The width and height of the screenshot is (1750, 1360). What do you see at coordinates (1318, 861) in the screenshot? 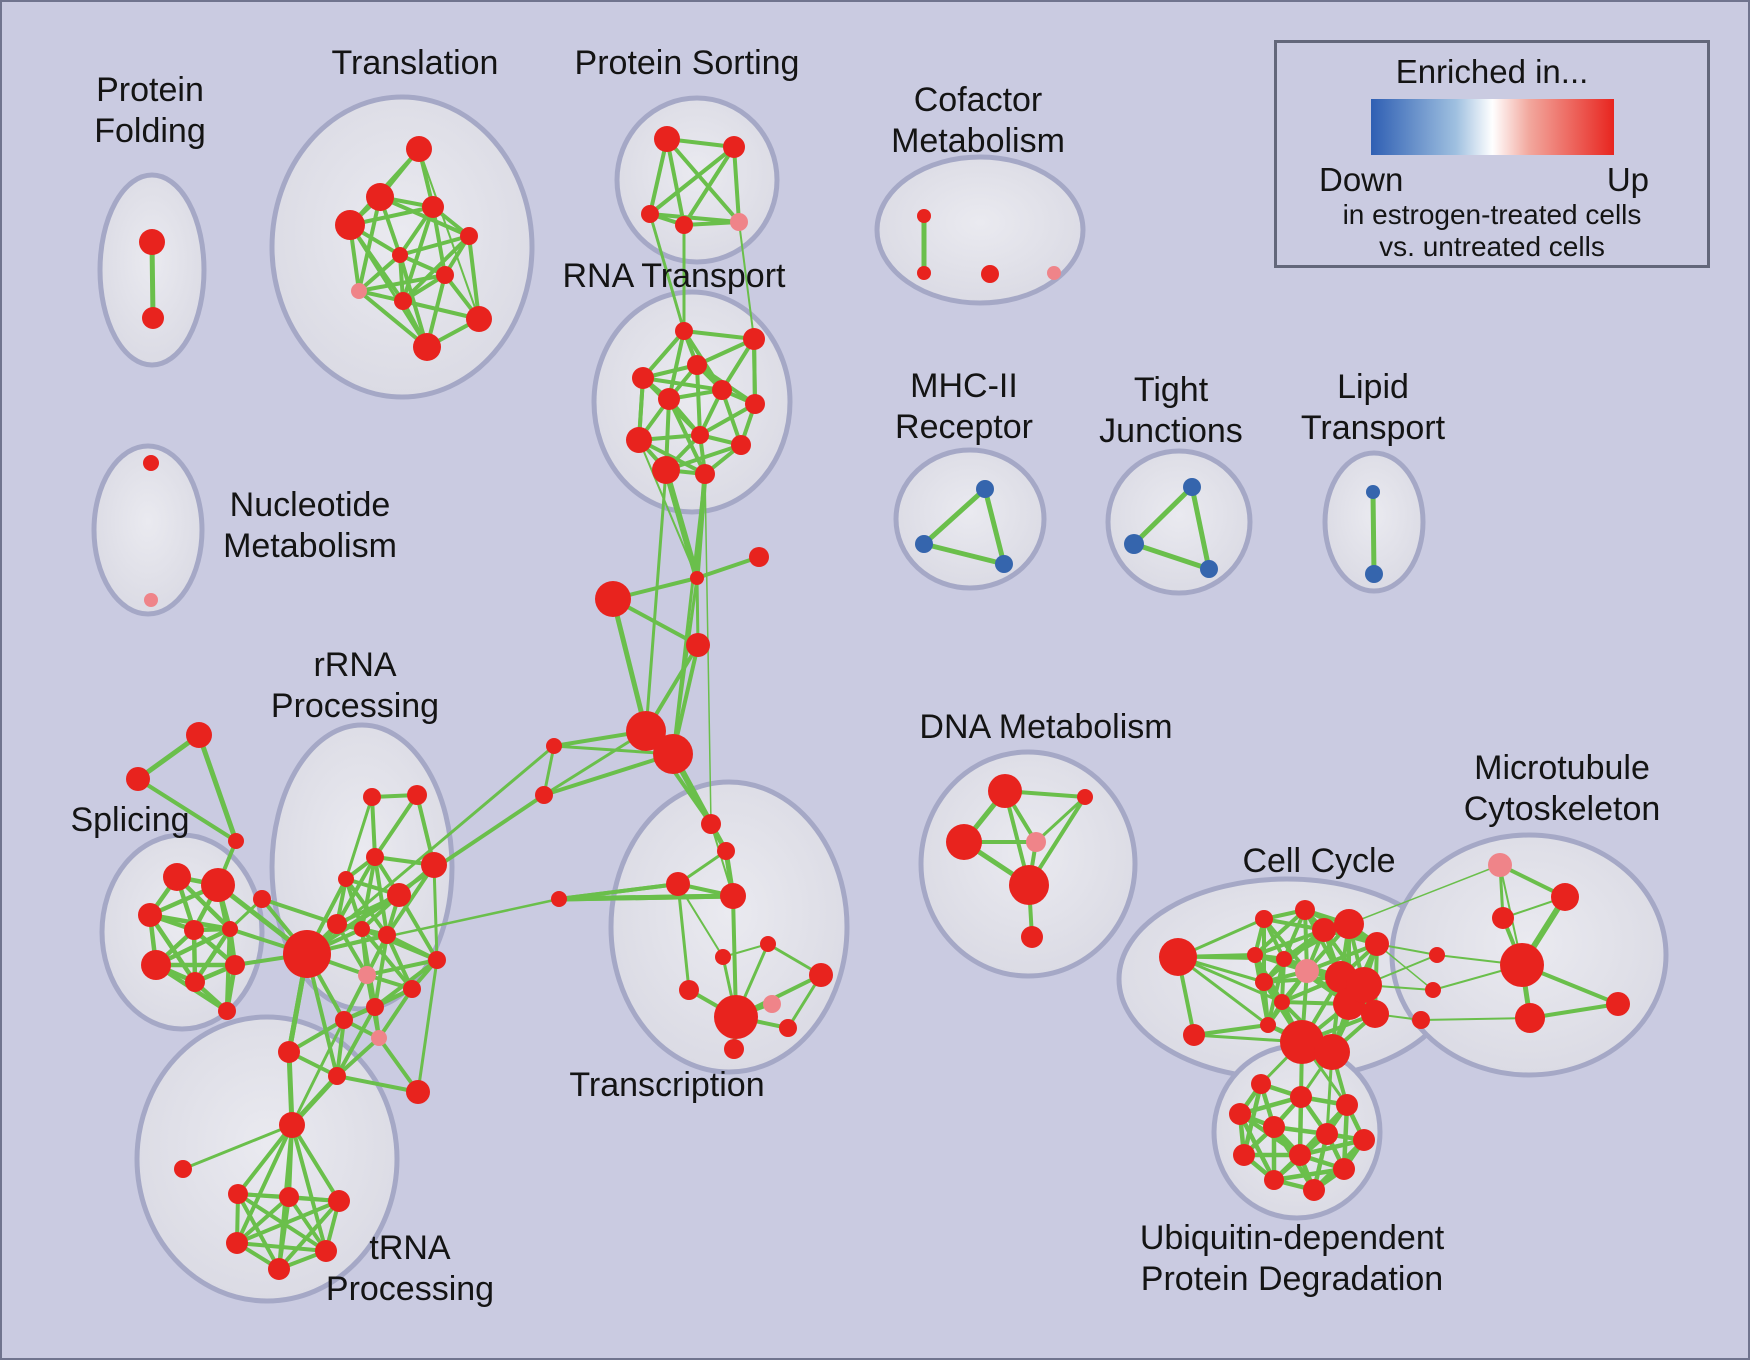
I see `cell-cycle-label: Cell Cycle` at bounding box center [1318, 861].